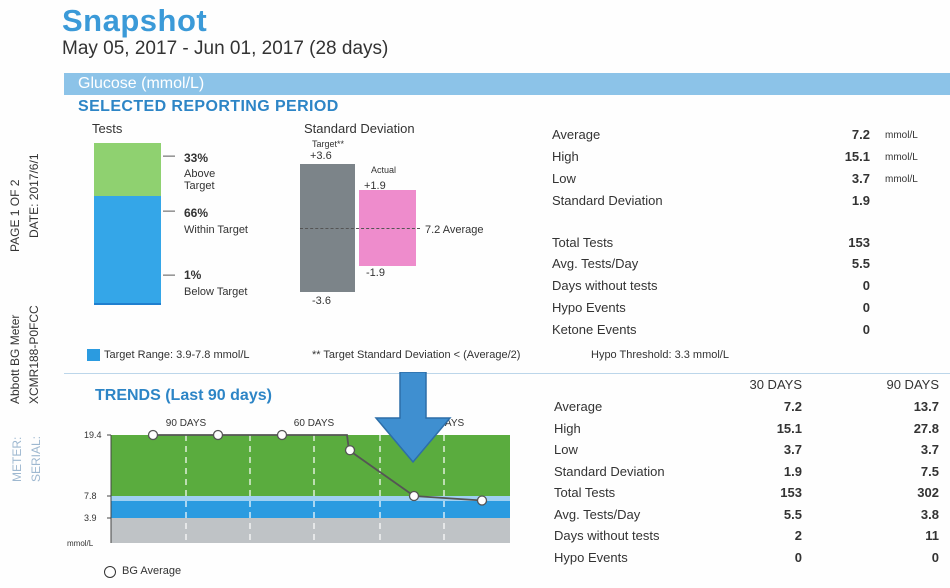  I want to click on trend-value-90: 302, so click(928, 492).